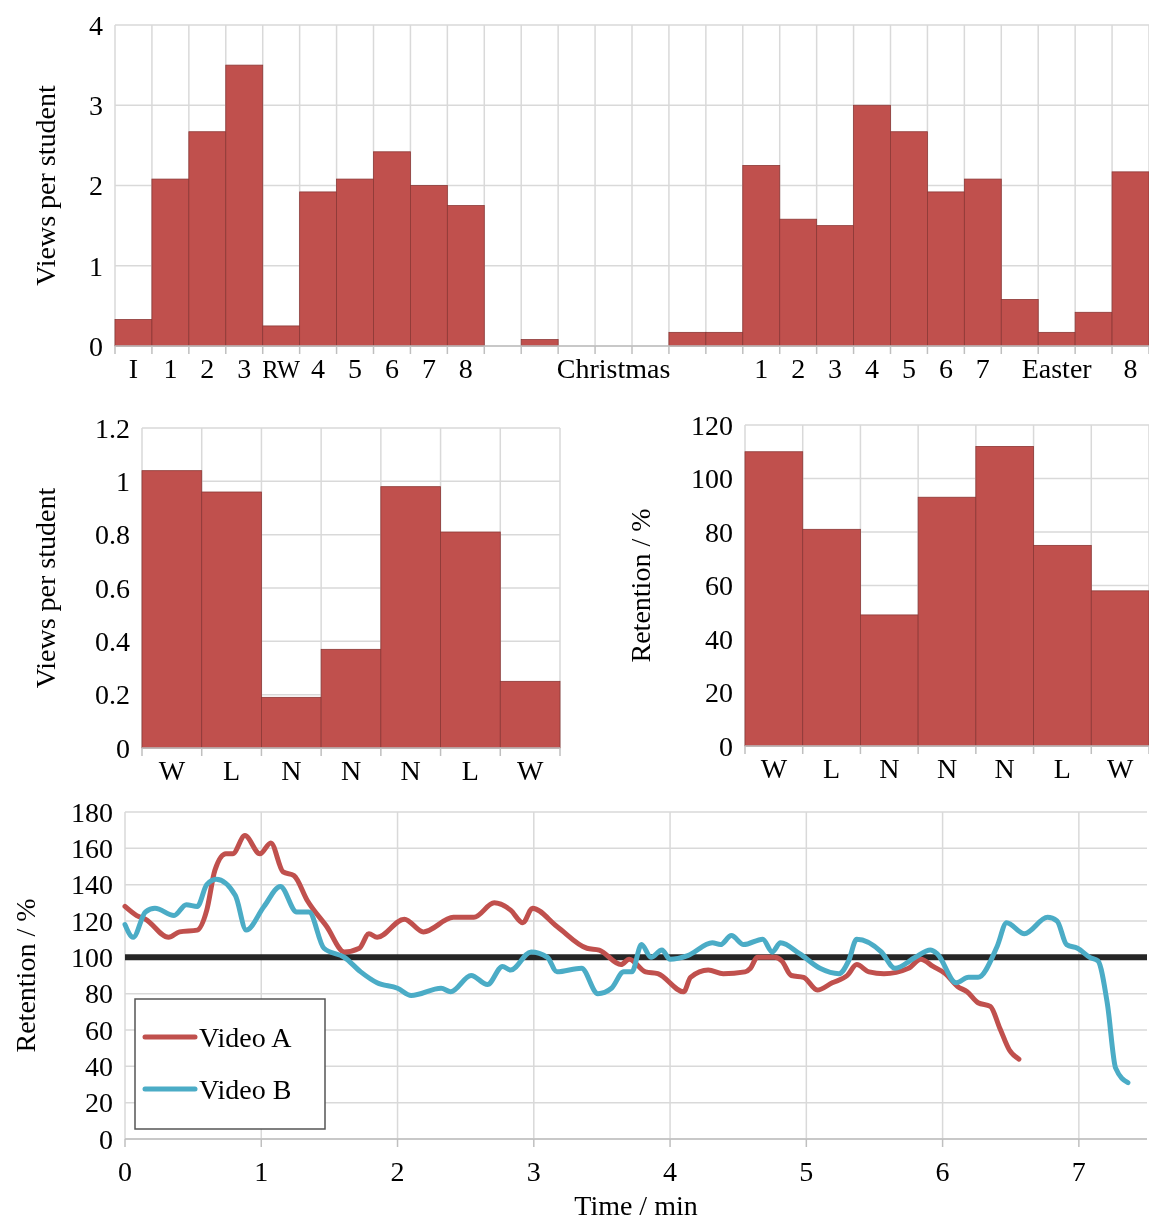  Describe the element at coordinates (92, 849) in the screenshot. I see `y-tick-label: 160` at that location.